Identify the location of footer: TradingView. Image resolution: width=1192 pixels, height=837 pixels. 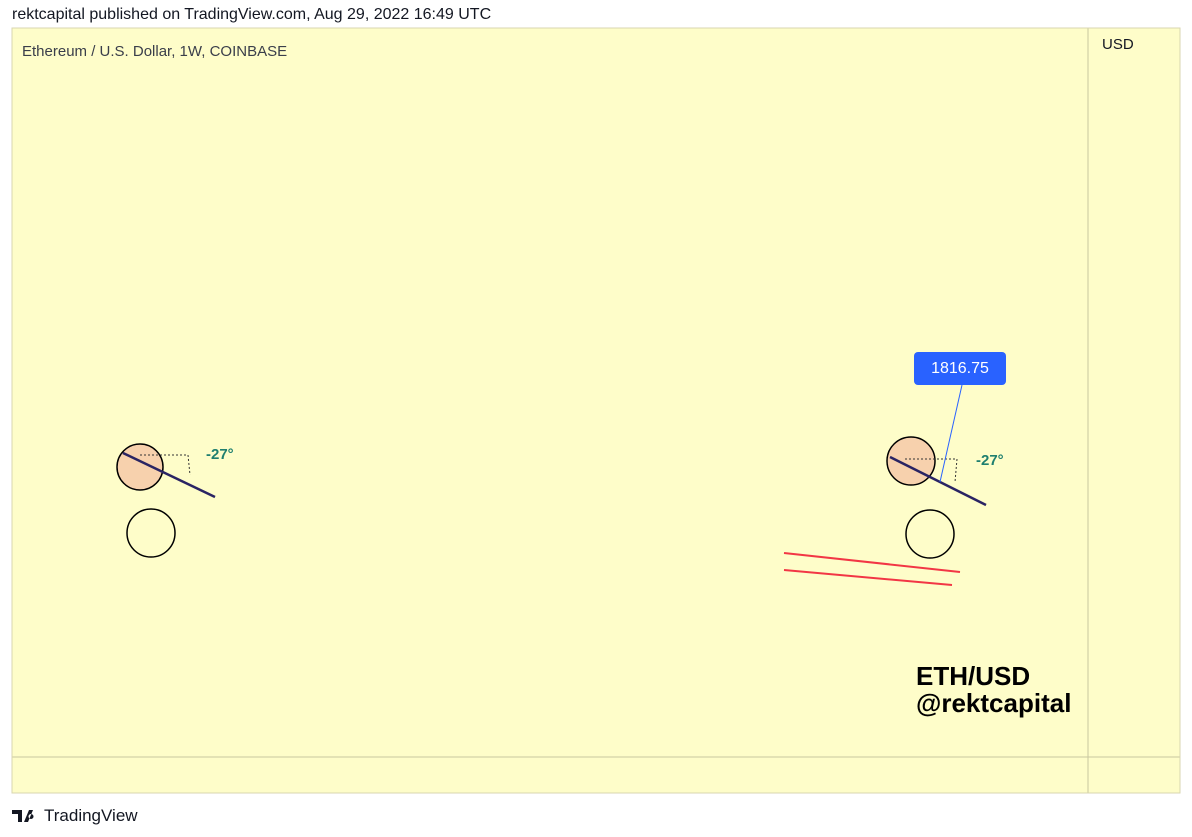
(75, 816).